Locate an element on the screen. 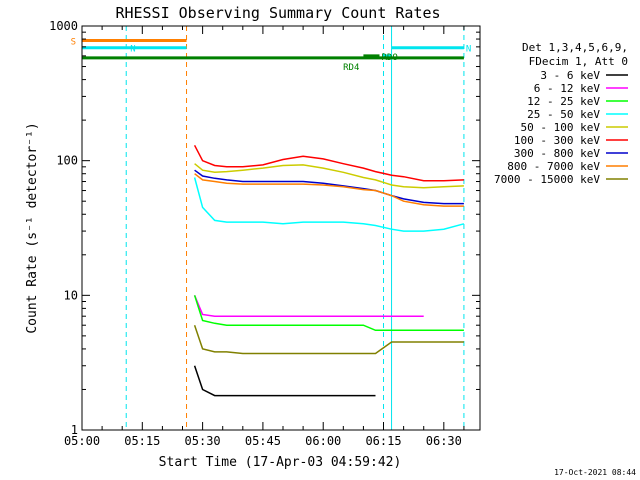 The height and width of the screenshot is (480, 640). flag-label-2: N is located at coordinates (468, 50).